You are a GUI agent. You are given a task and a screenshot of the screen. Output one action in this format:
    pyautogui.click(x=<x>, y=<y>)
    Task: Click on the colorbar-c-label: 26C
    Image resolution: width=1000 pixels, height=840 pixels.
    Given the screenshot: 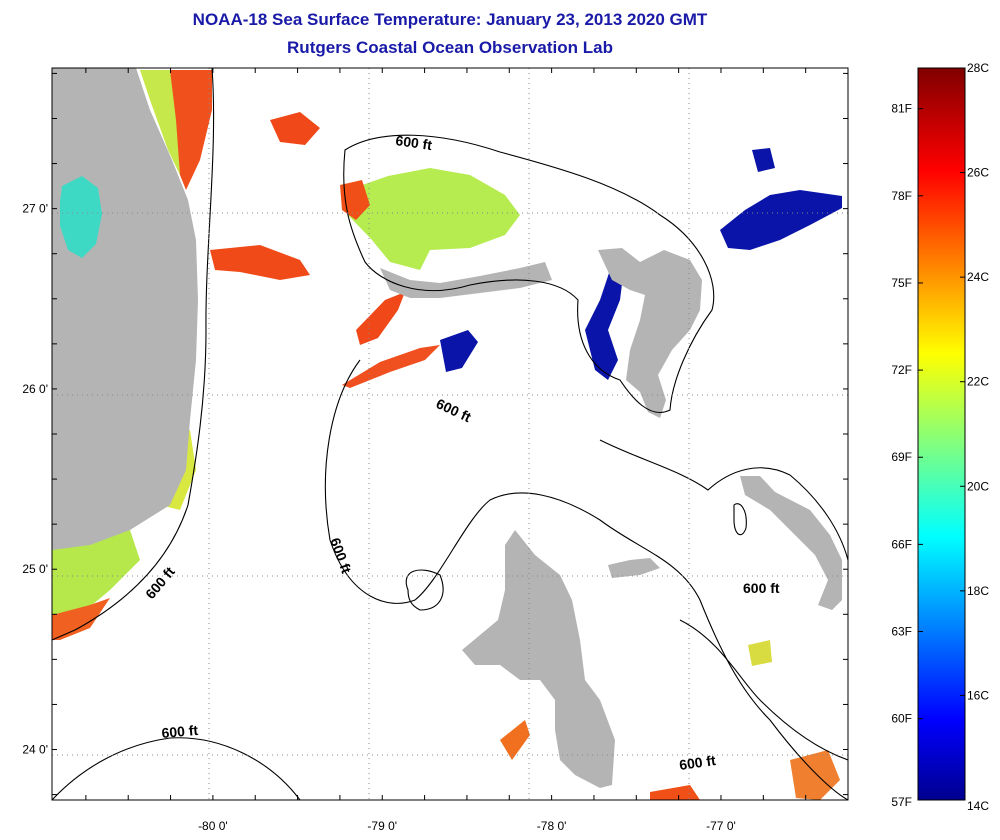 What is the action you would take?
    pyautogui.click(x=978, y=173)
    